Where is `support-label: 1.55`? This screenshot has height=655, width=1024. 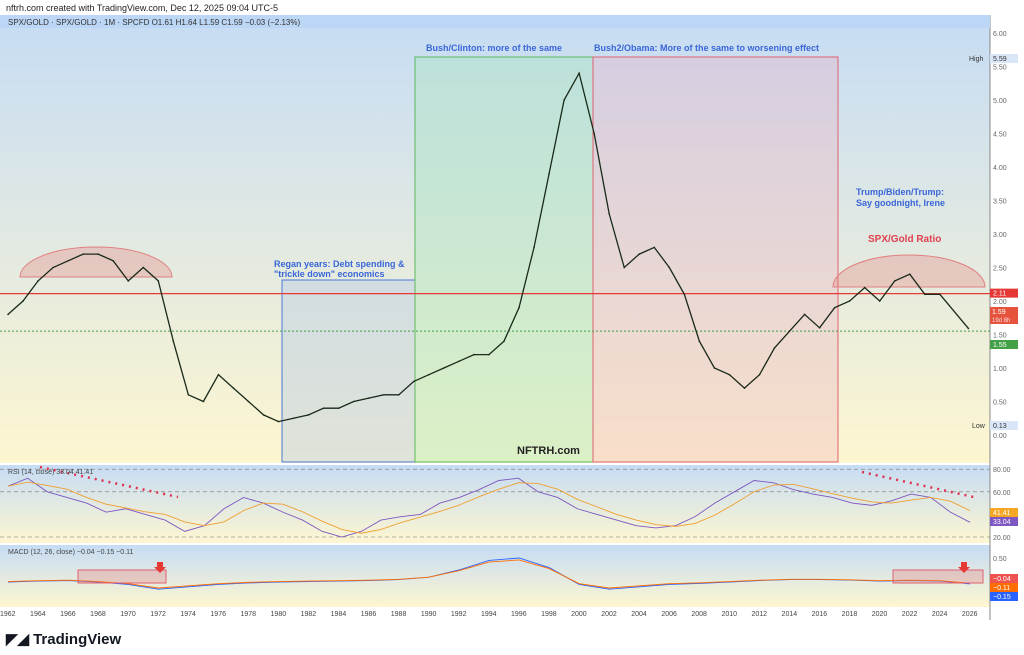
support-label: 1.55 is located at coordinates (1000, 345).